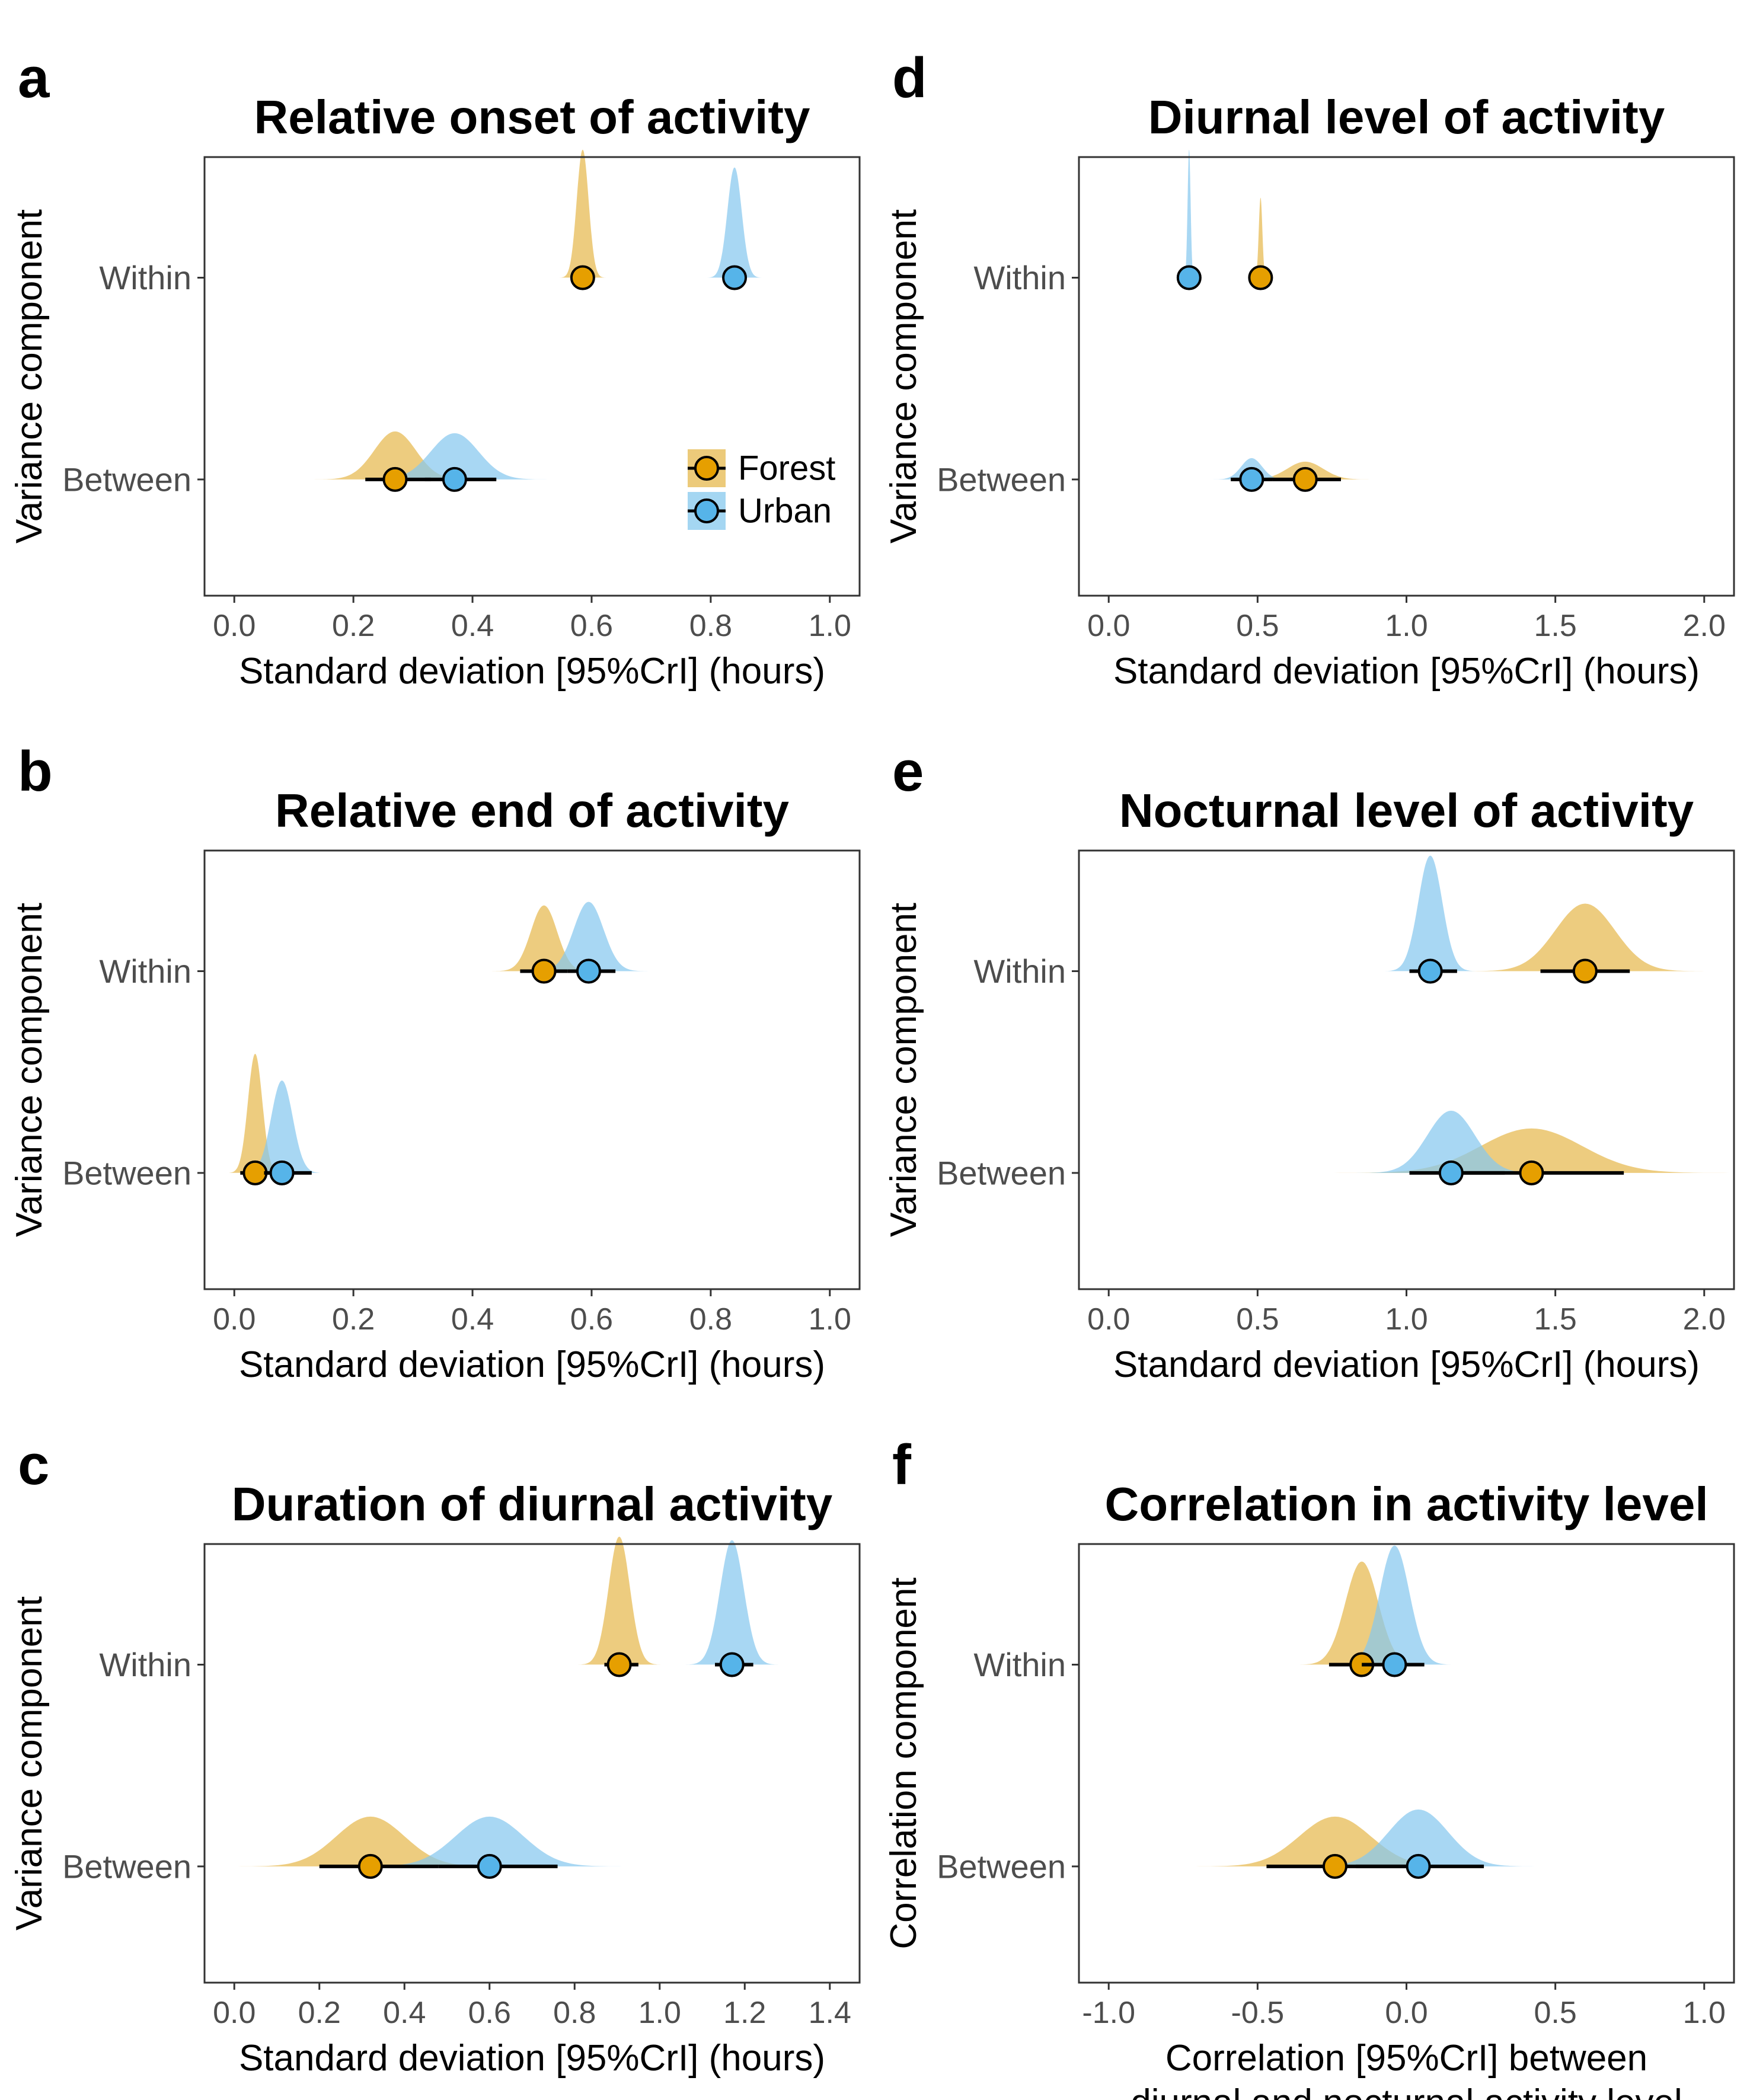 The height and width of the screenshot is (2100, 1750). Describe the element at coordinates (830, 2013) in the screenshot. I see `x-tick-label: 1.4` at that location.